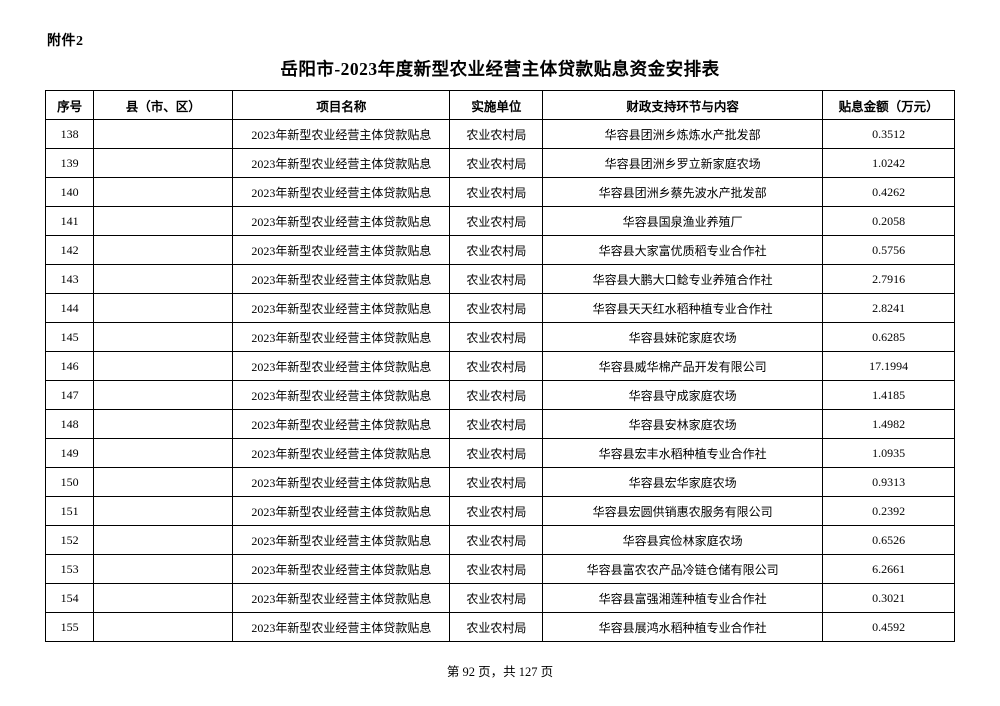 The width and height of the screenshot is (1000, 706). I want to click on cell-content: 华容县团洲乡炼炼水产批发部, so click(683, 134).